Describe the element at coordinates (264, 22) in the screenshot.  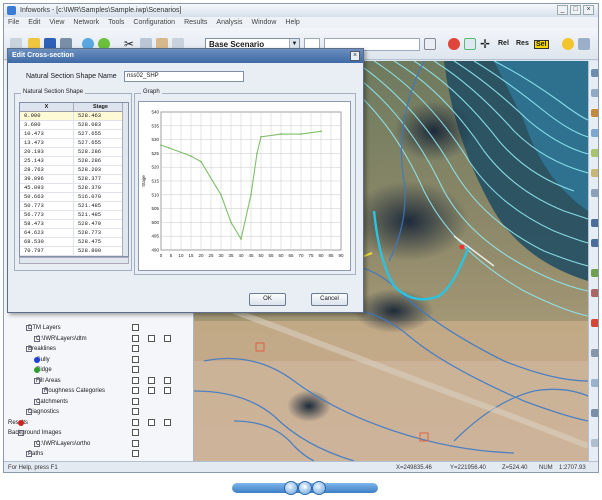
I see `menu-window: Window` at that location.